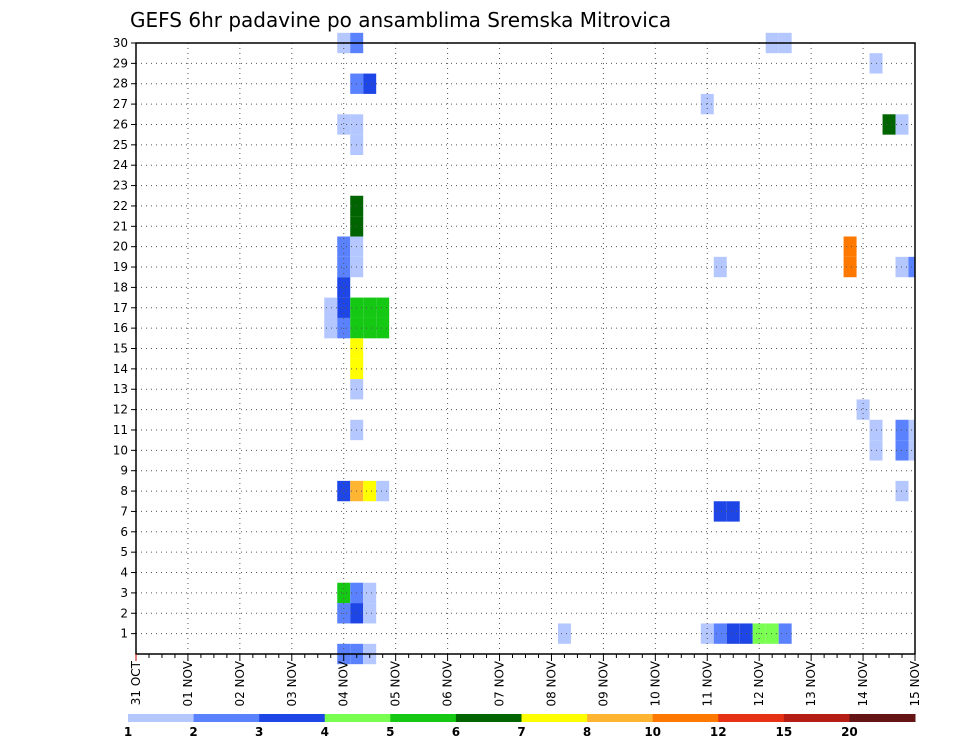  I want to click on y-tick-label: 15, so click(120, 349).